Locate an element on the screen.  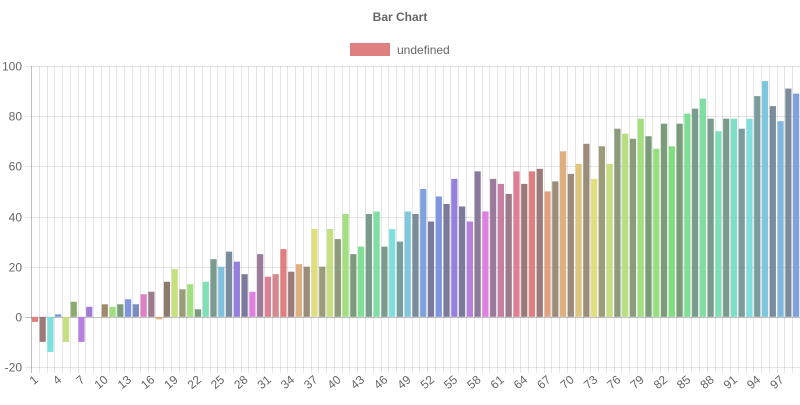
x-tick-label: 76 is located at coordinates (613, 382).